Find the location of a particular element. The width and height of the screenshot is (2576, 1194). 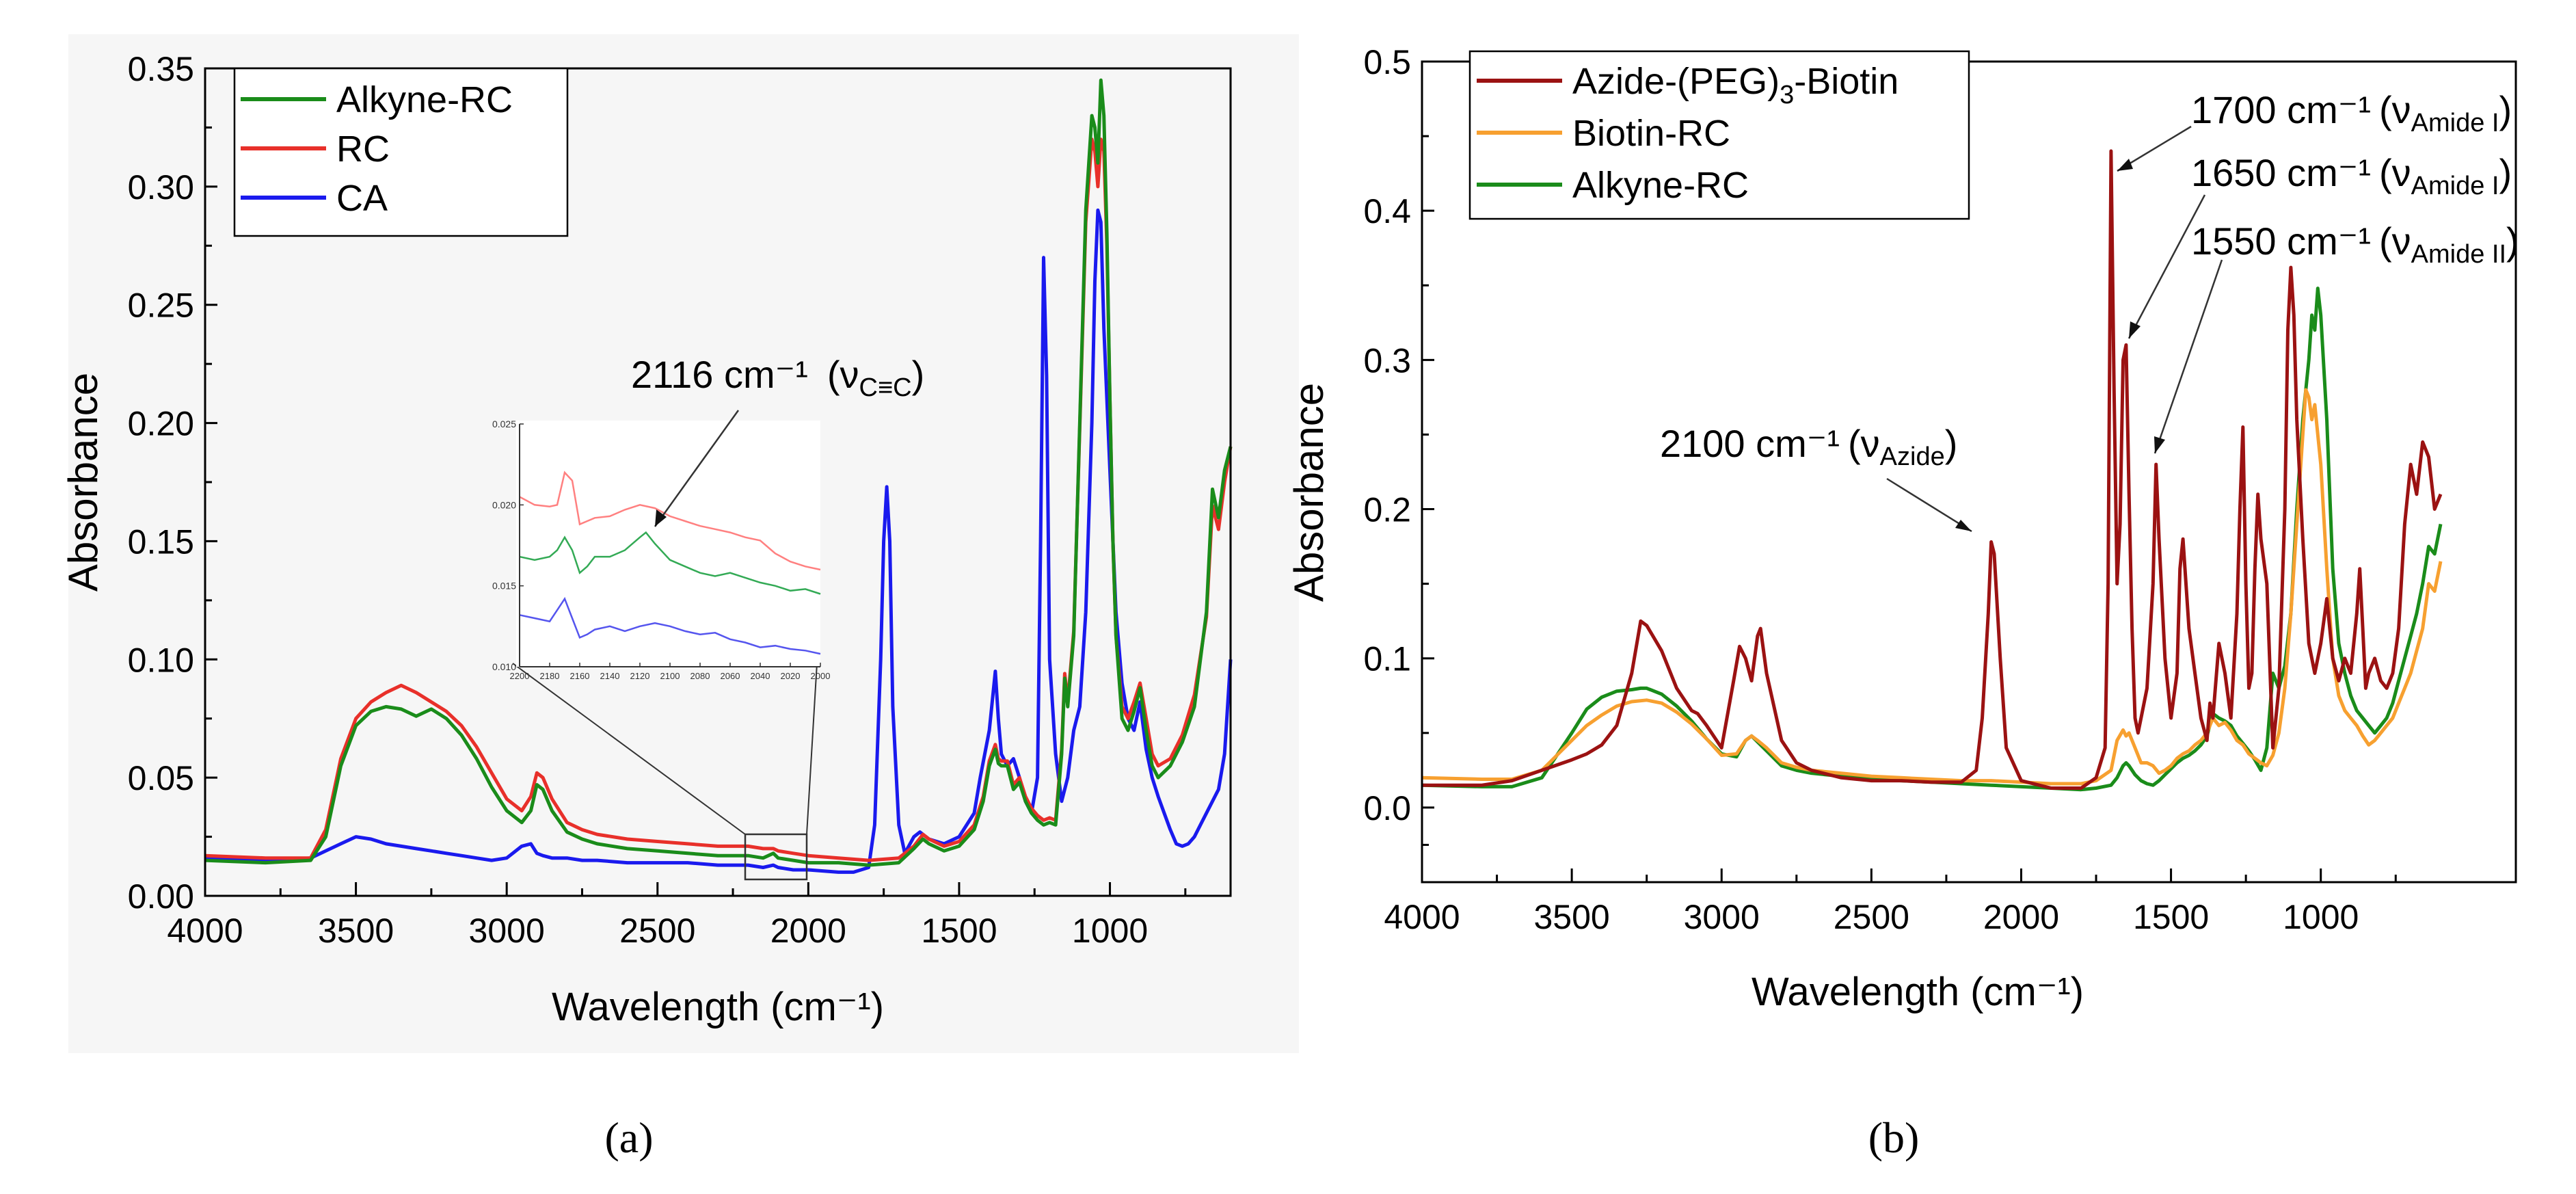

inset-x-tick-label: 2000 is located at coordinates (821, 676).